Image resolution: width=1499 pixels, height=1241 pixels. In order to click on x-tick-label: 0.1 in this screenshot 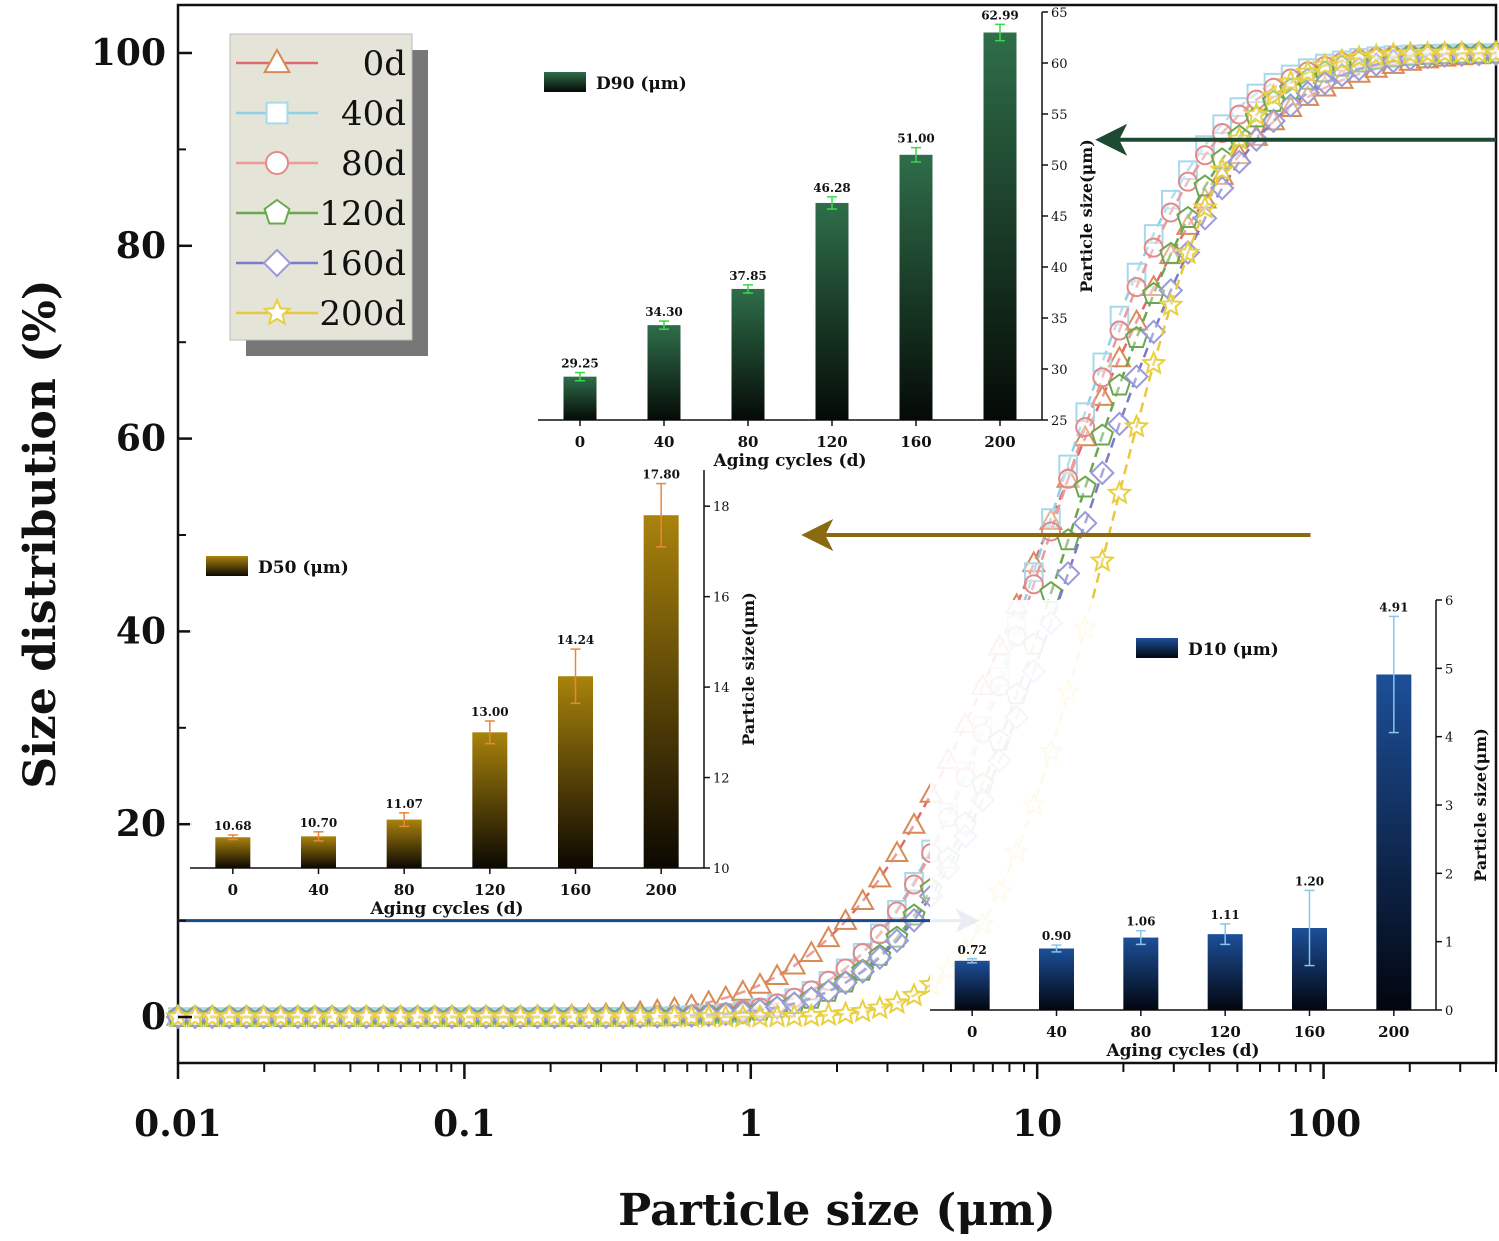, I will do `click(464, 1124)`.